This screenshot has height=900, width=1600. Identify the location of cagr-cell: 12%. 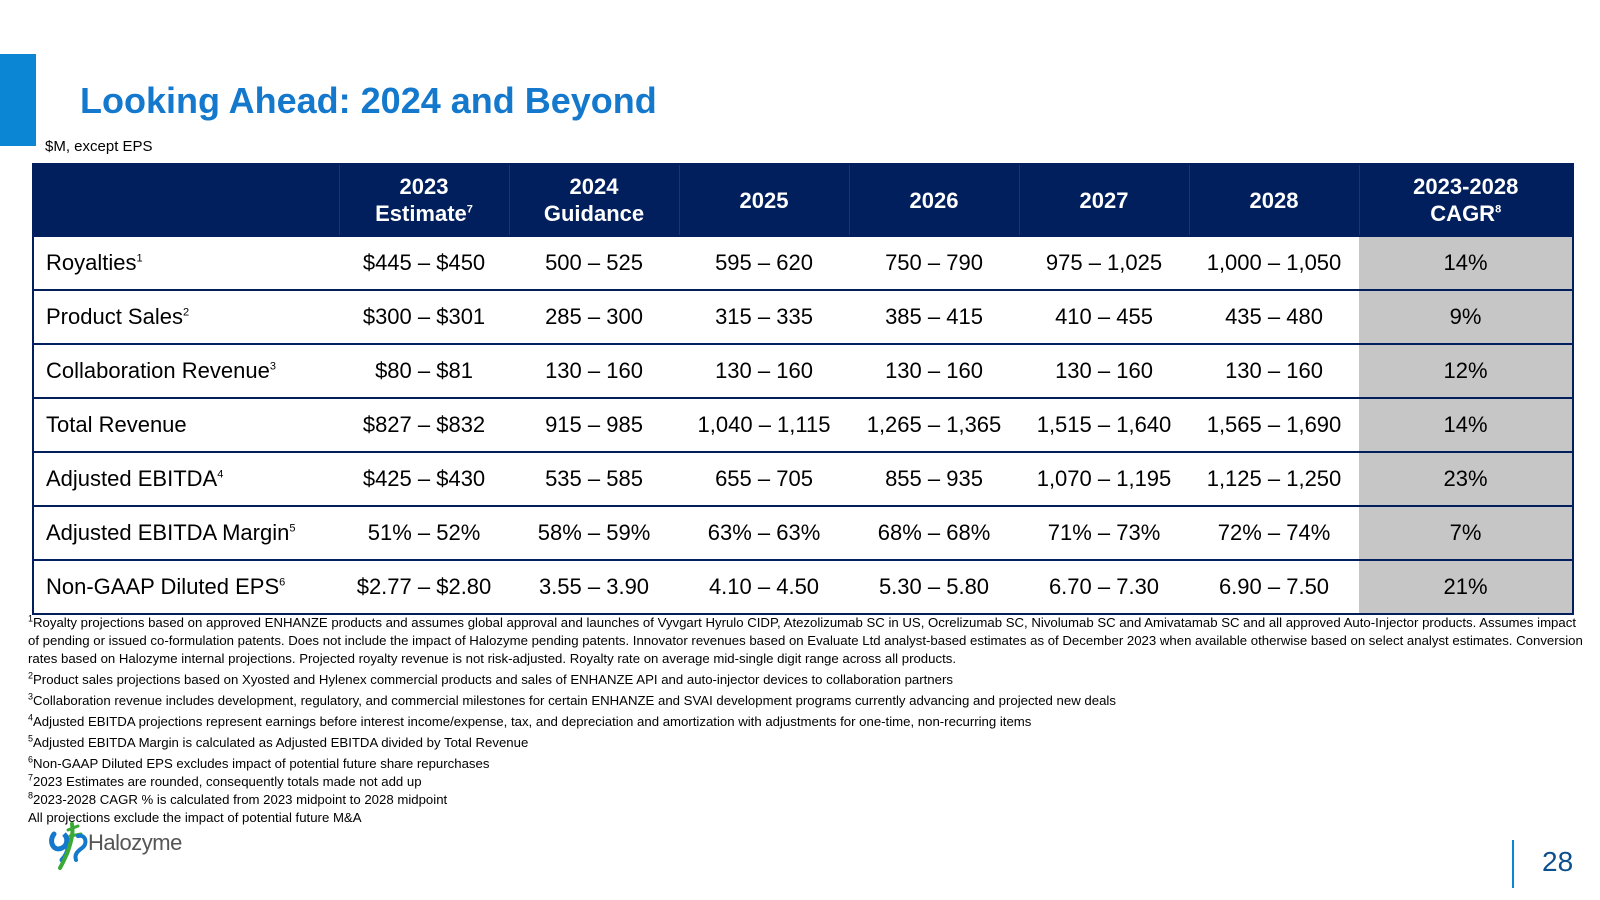
(1466, 370).